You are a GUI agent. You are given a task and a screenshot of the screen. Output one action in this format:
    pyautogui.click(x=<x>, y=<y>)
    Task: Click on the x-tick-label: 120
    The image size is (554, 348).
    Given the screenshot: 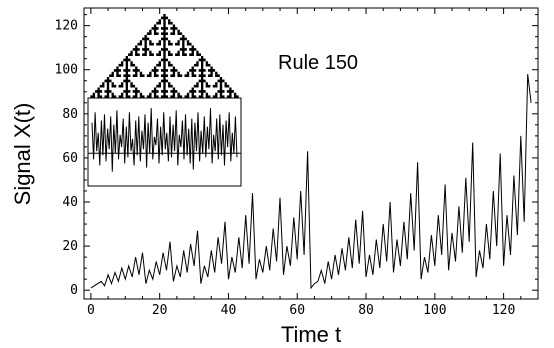 What is the action you would take?
    pyautogui.click(x=503, y=310)
    